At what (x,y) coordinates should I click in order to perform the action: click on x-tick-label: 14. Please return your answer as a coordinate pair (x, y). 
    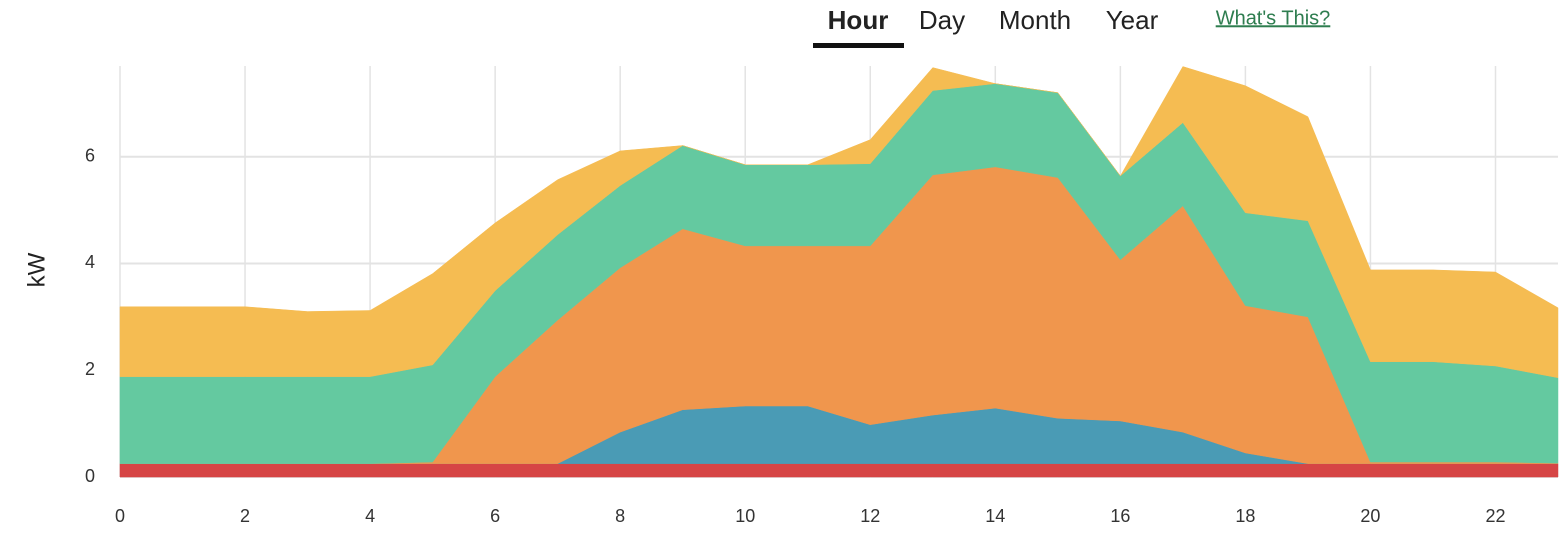
    Looking at the image, I should click on (995, 516).